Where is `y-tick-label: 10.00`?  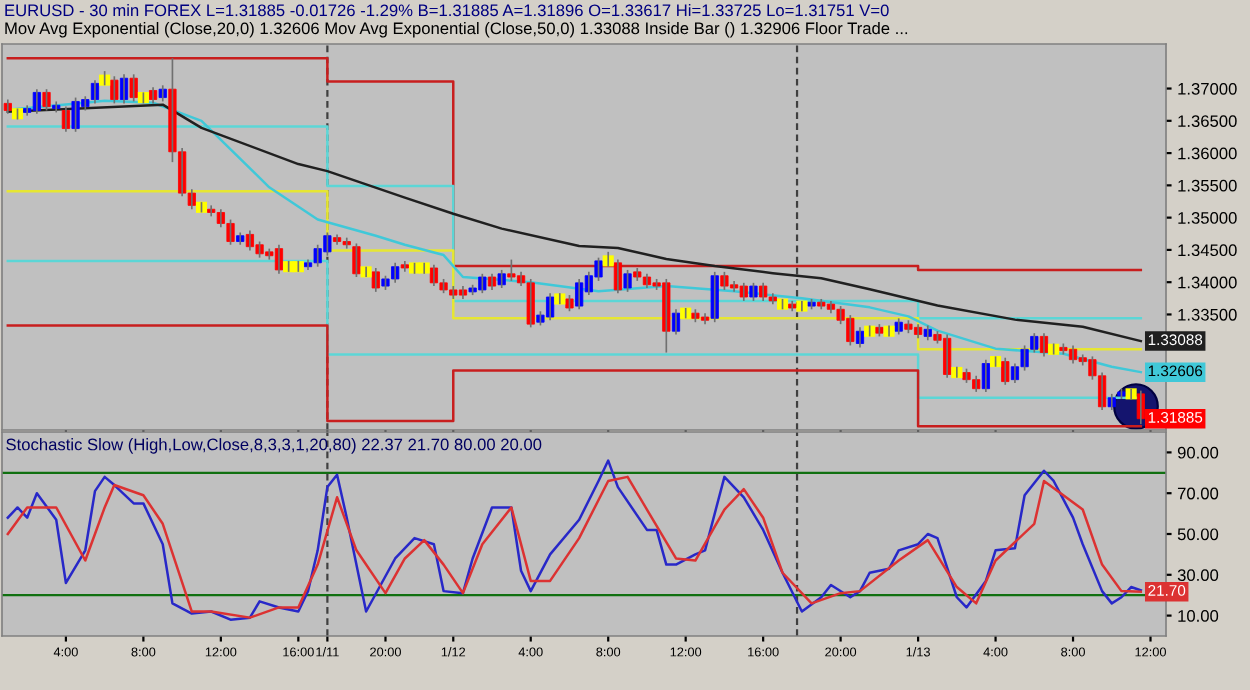
y-tick-label: 10.00 is located at coordinates (1198, 616).